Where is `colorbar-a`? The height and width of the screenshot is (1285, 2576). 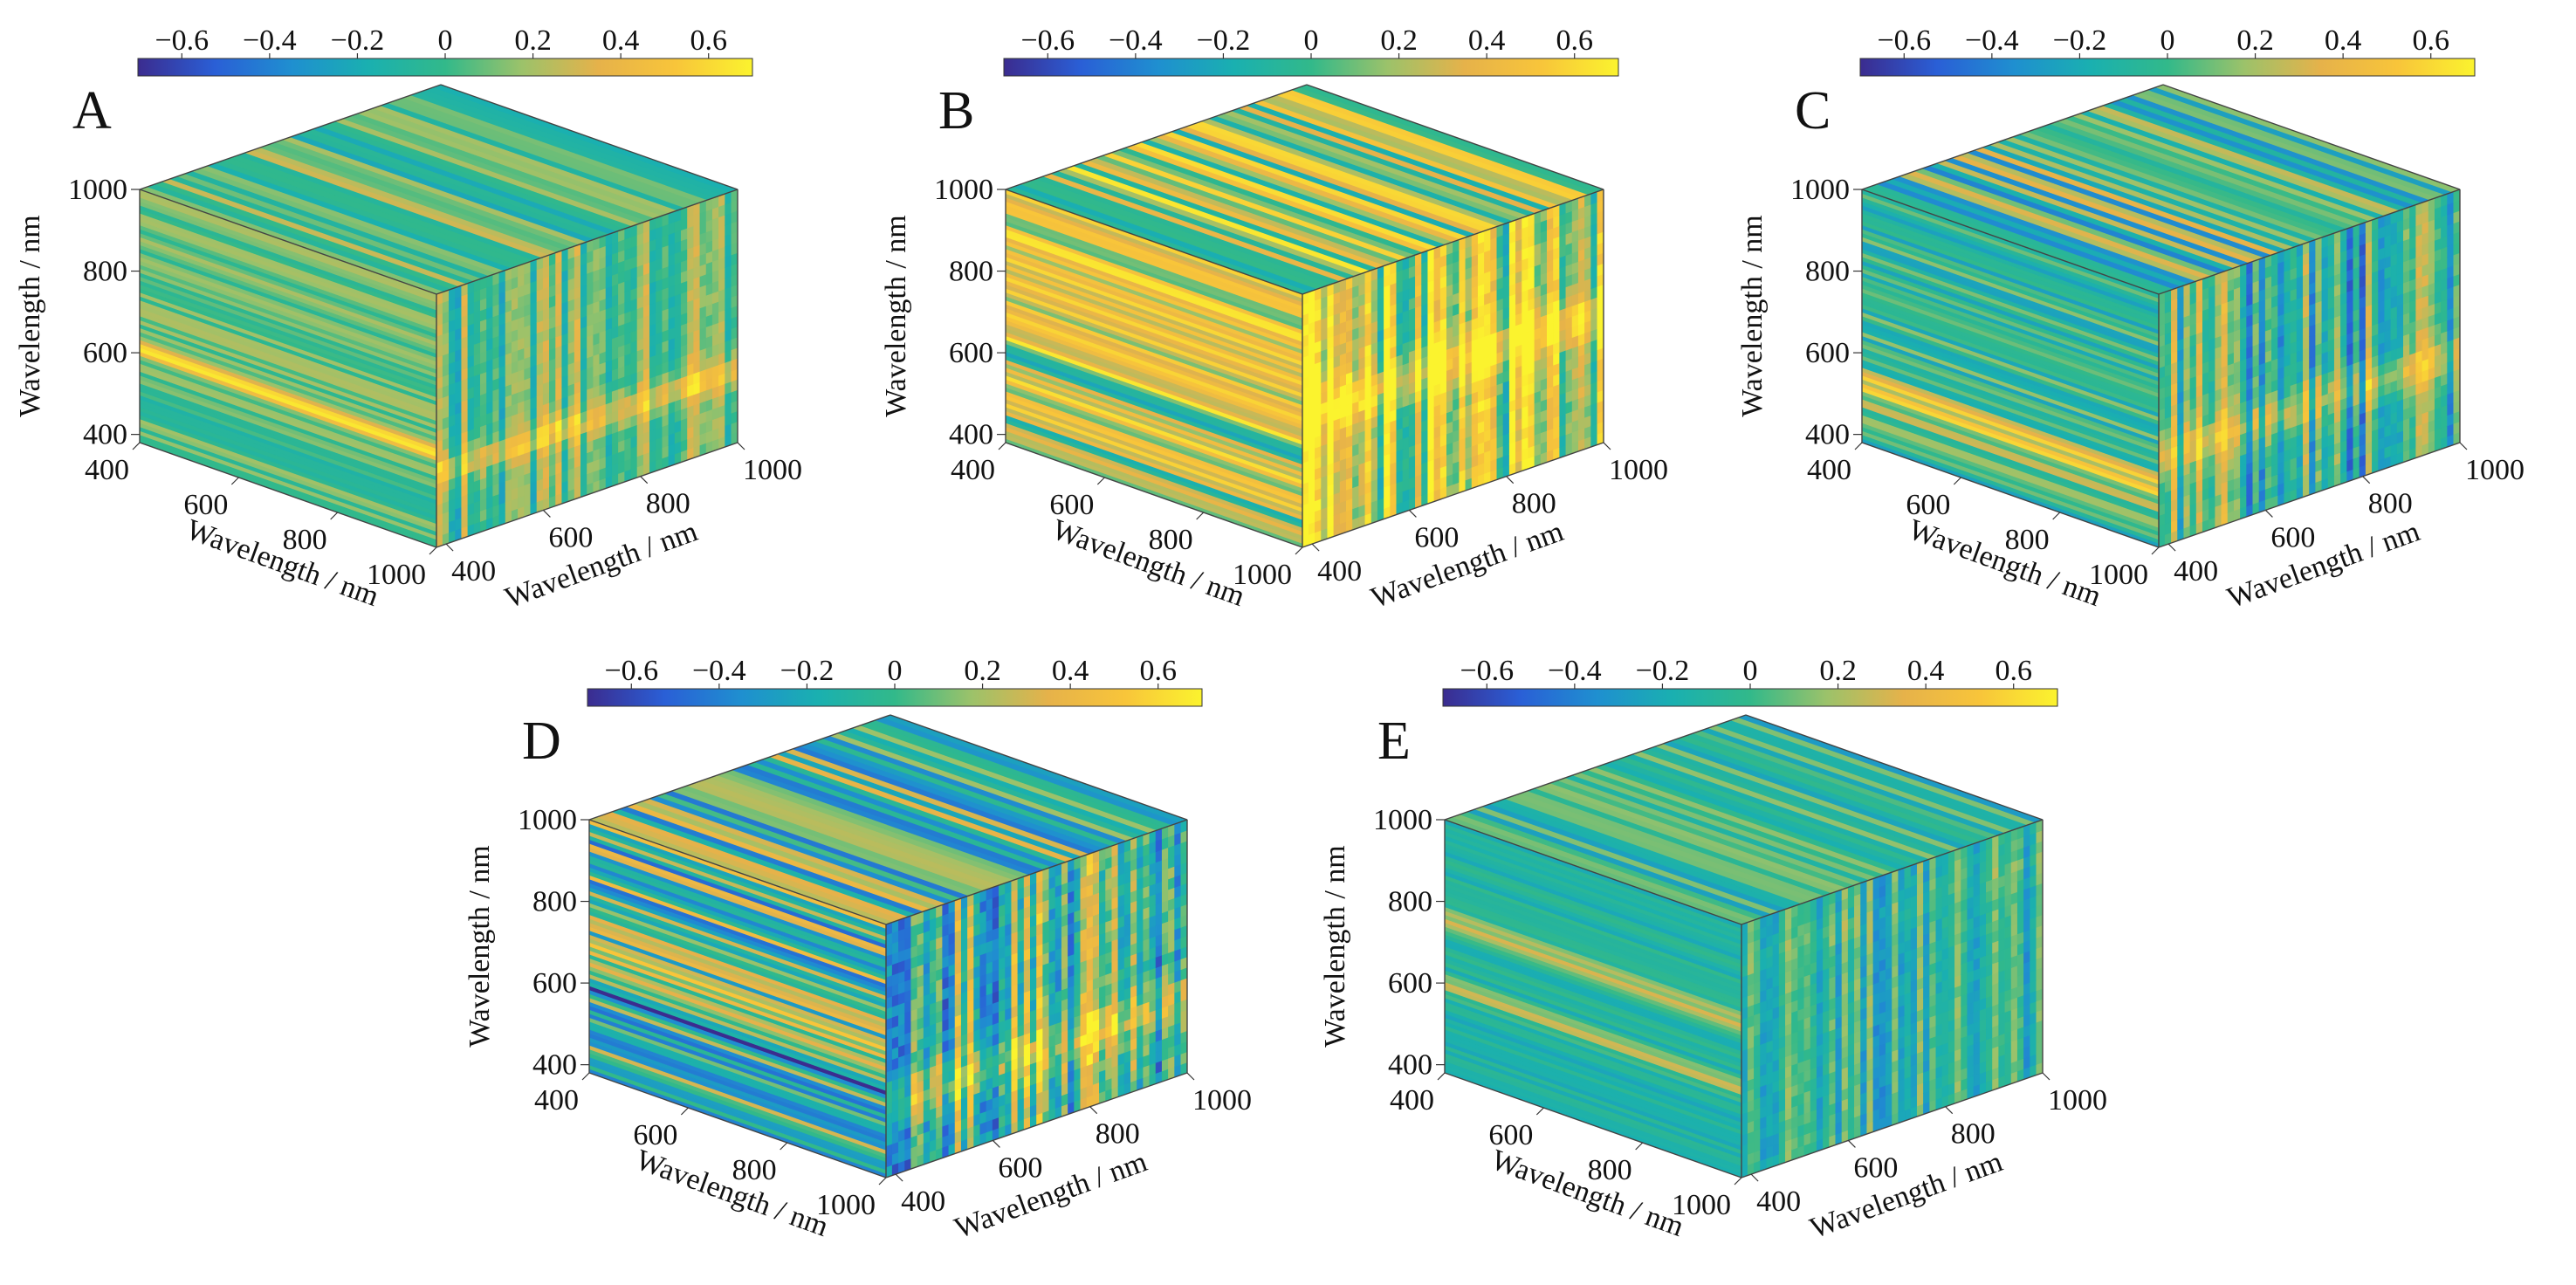 colorbar-a is located at coordinates (445, 67).